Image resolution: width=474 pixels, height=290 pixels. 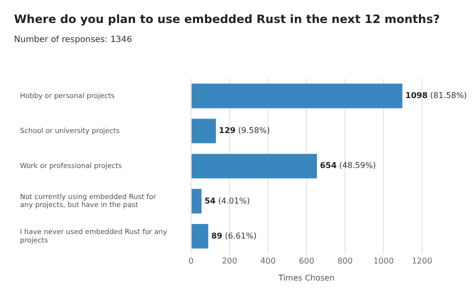 I want to click on data-label: 1098 (81.58%), so click(x=436, y=95).